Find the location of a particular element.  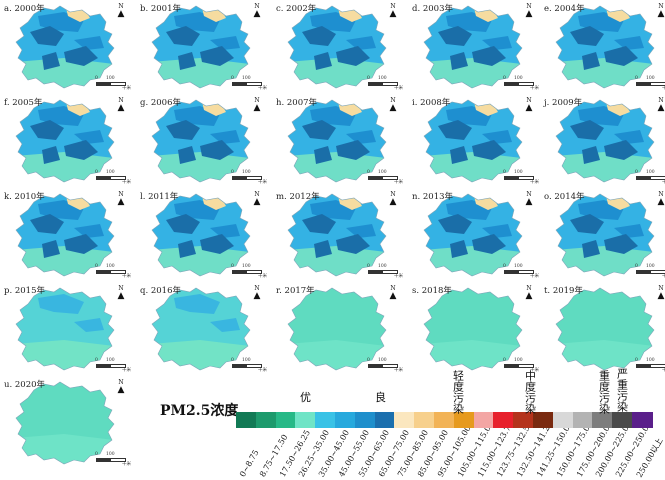

panel-year-label: t. 2019年 is located at coordinates (563, 291).